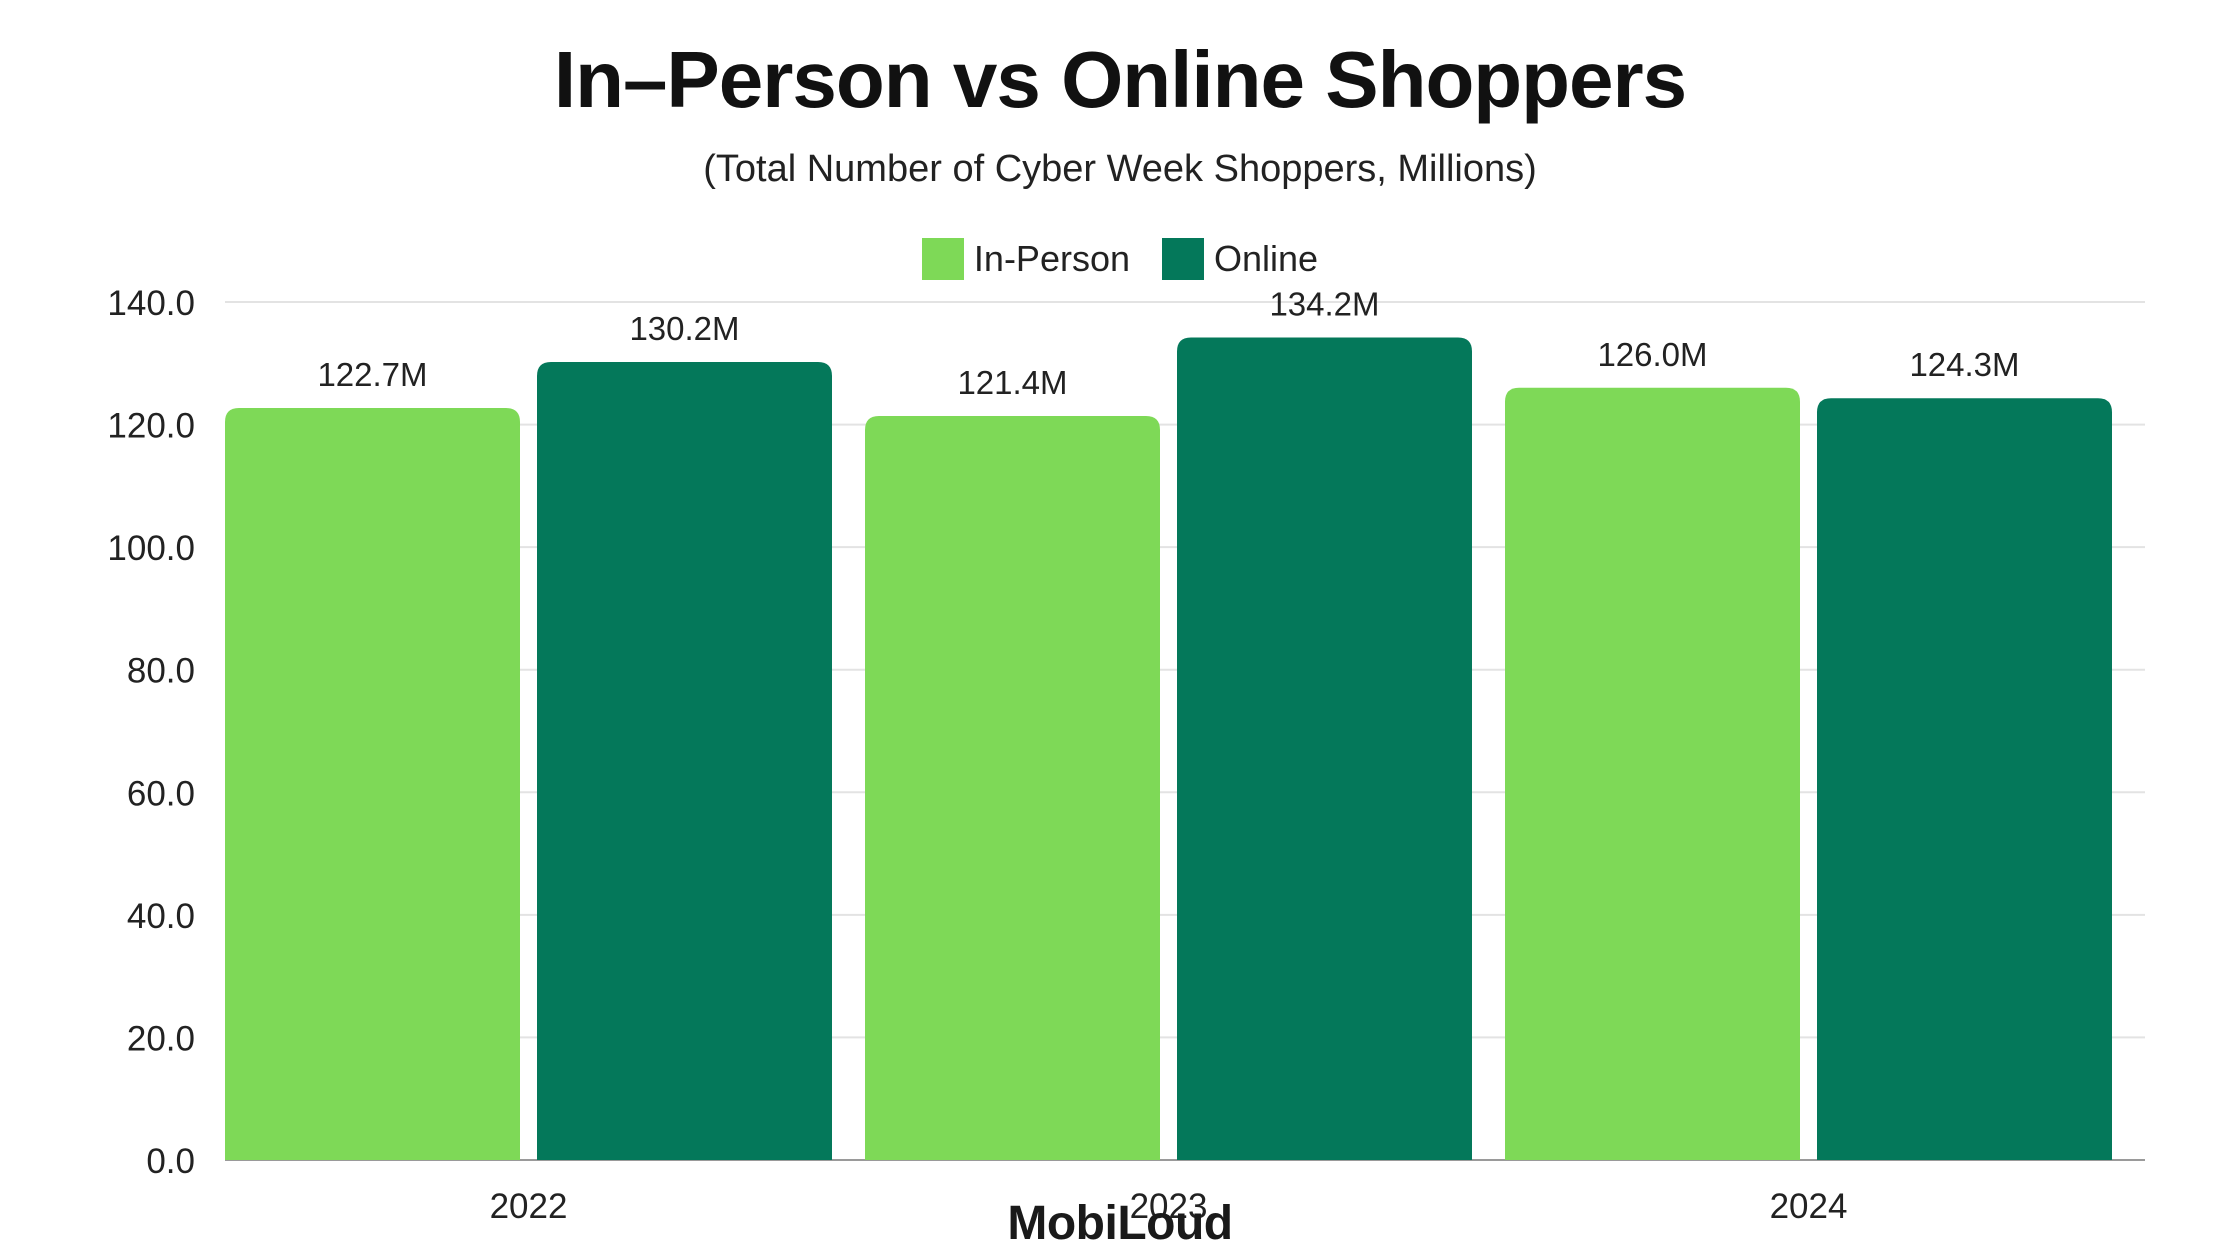 Image resolution: width=2240 pixels, height=1260 pixels. I want to click on y-tick-label: 60.0, so click(161, 793).